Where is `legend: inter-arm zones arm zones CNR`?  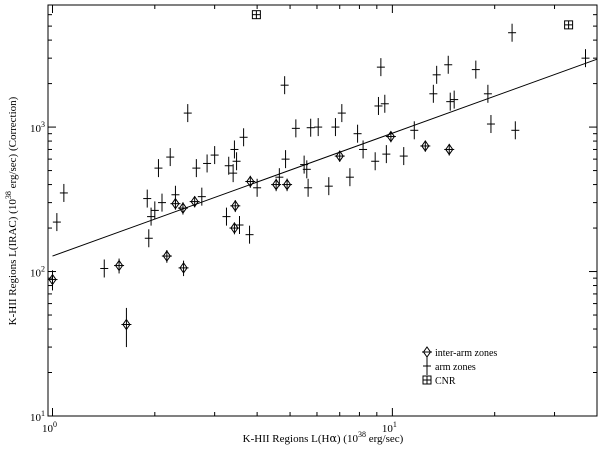
legend: inter-arm zones arm zones CNR is located at coordinates (459, 366).